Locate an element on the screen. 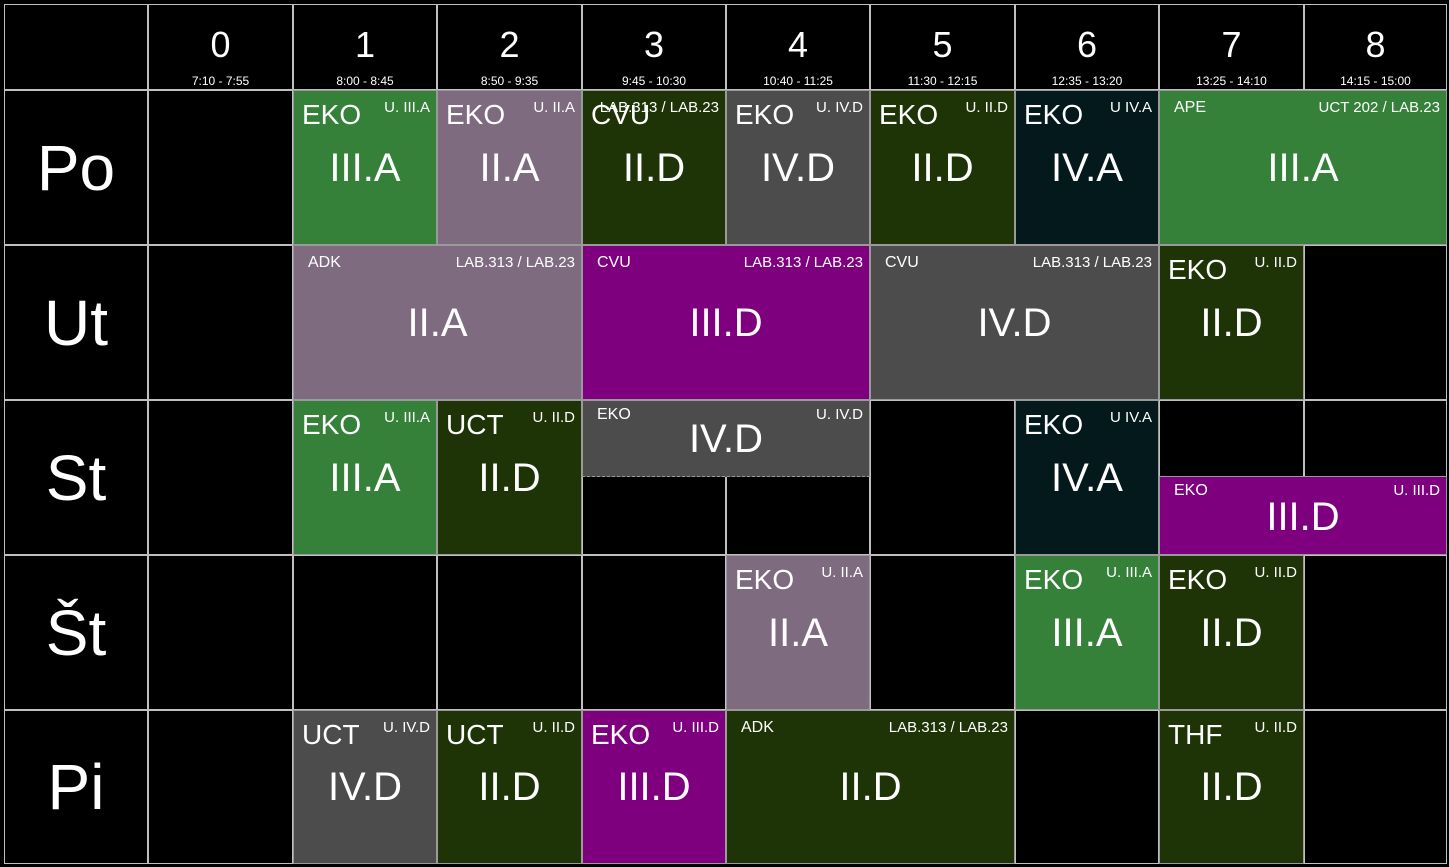 The height and width of the screenshot is (867, 1449). lesson-block: UCT U. IV.D IV.D is located at coordinates (365, 787).